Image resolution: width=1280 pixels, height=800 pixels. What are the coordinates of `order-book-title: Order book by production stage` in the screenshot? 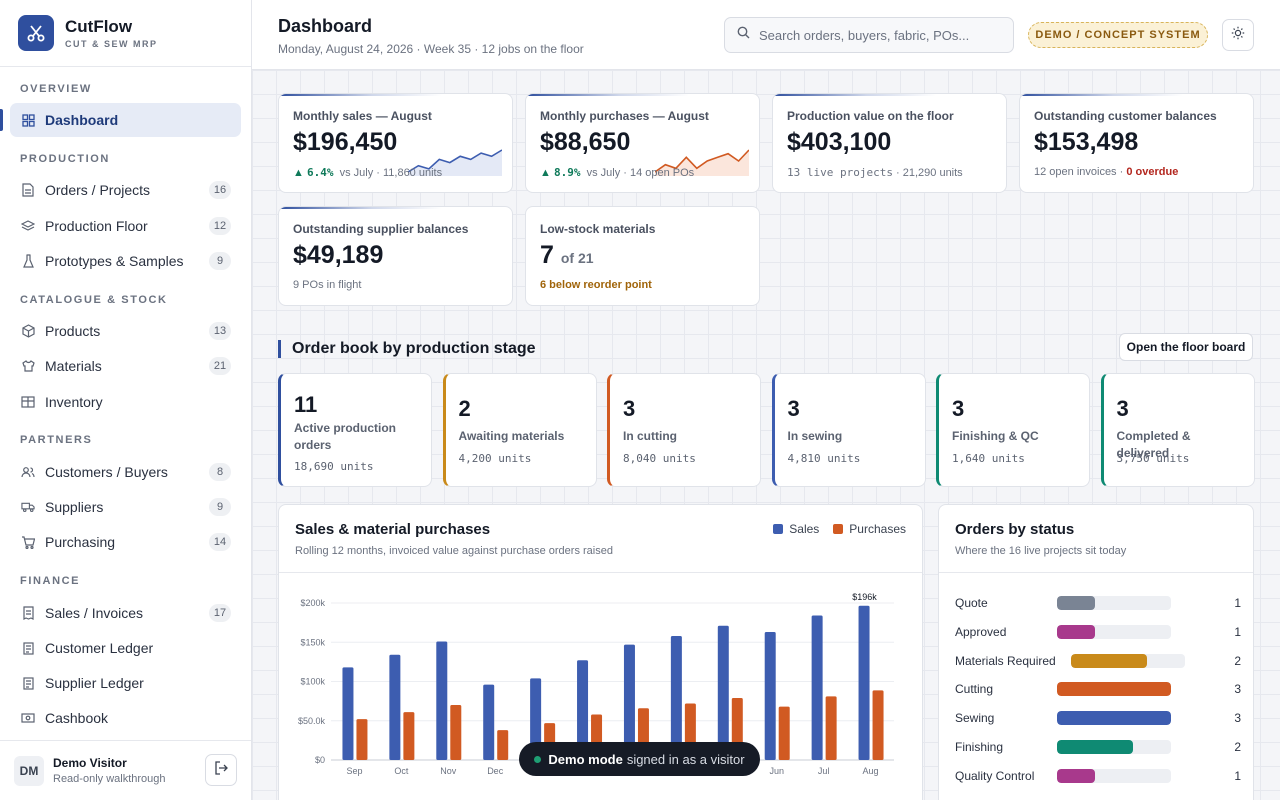 It's located at (407, 349).